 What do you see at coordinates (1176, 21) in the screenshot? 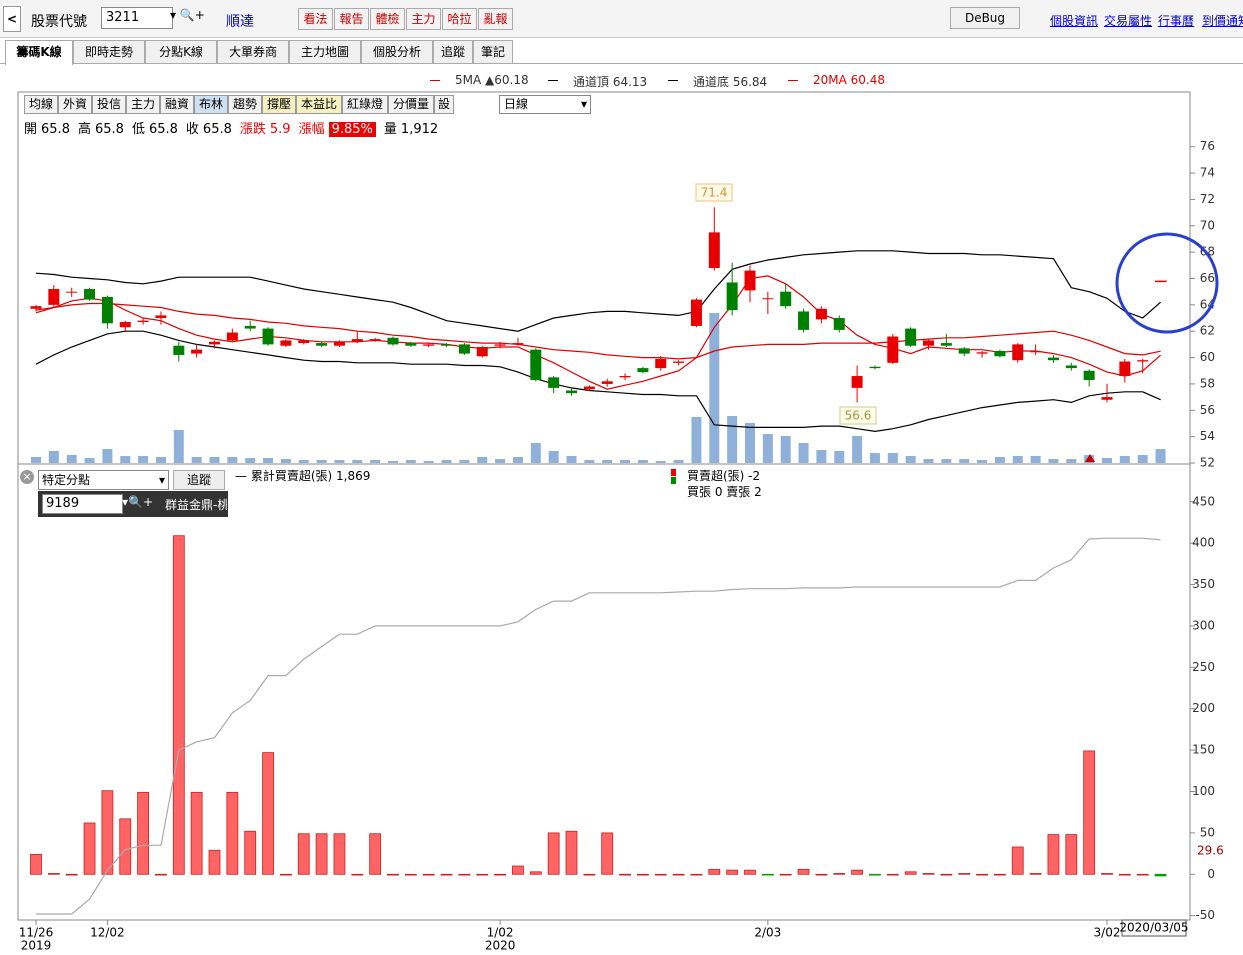
I see `link: 行事曆` at bounding box center [1176, 21].